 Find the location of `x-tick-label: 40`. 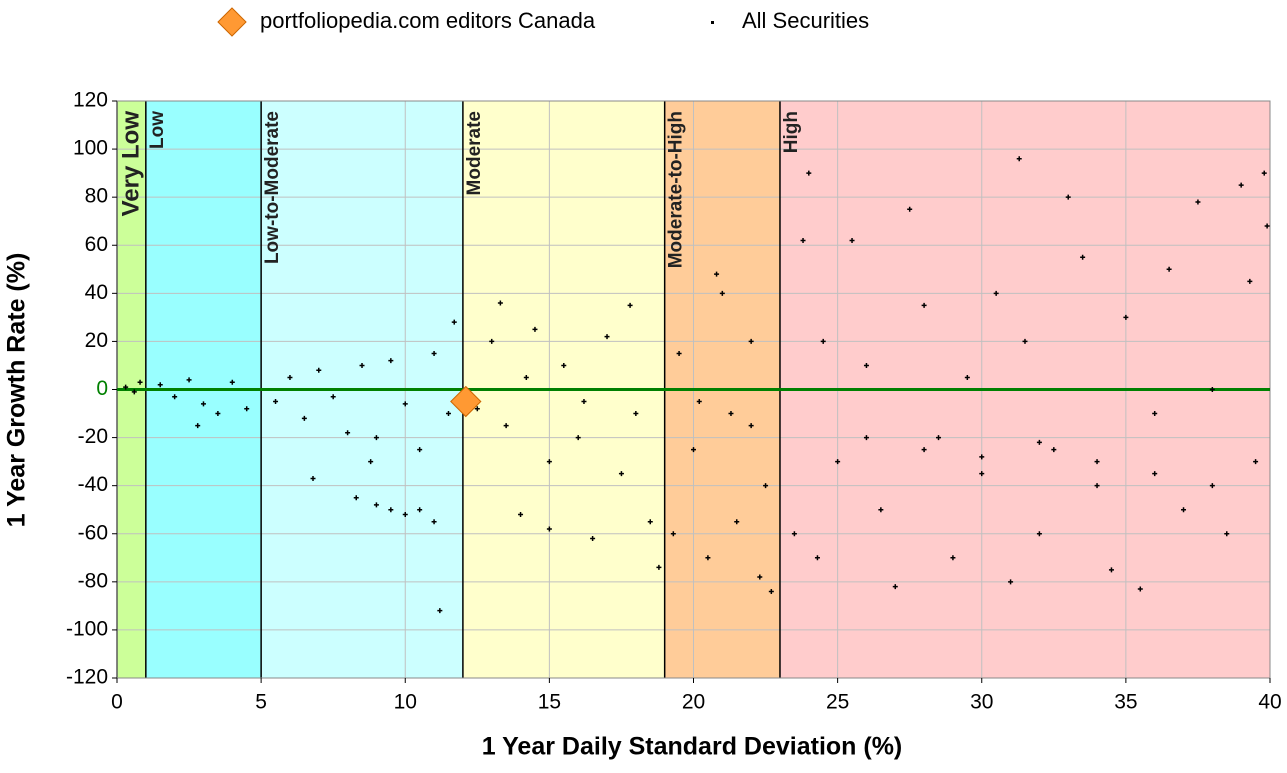

x-tick-label: 40 is located at coordinates (1269, 702).